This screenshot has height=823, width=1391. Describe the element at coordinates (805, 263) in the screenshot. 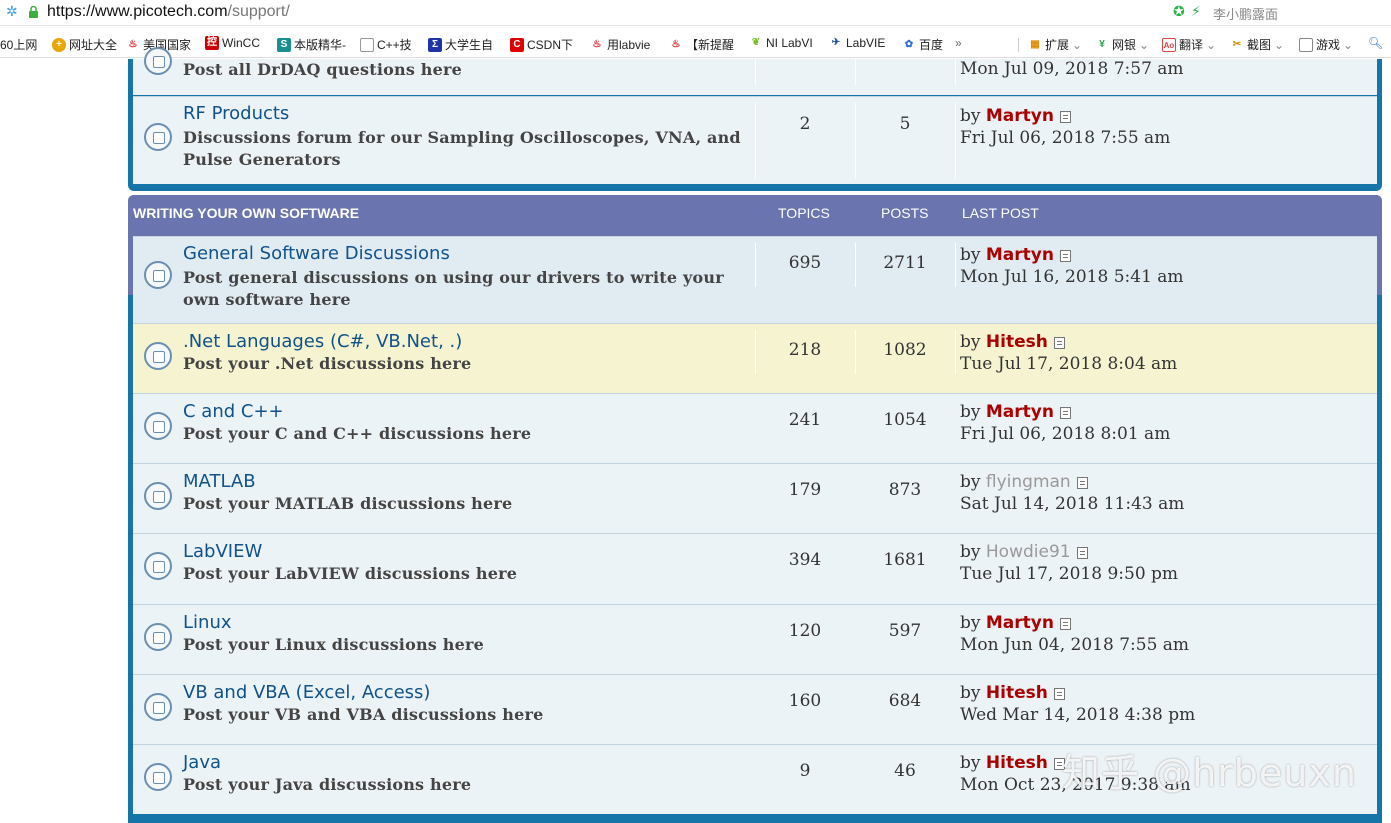

I see `topics-count: 695` at that location.